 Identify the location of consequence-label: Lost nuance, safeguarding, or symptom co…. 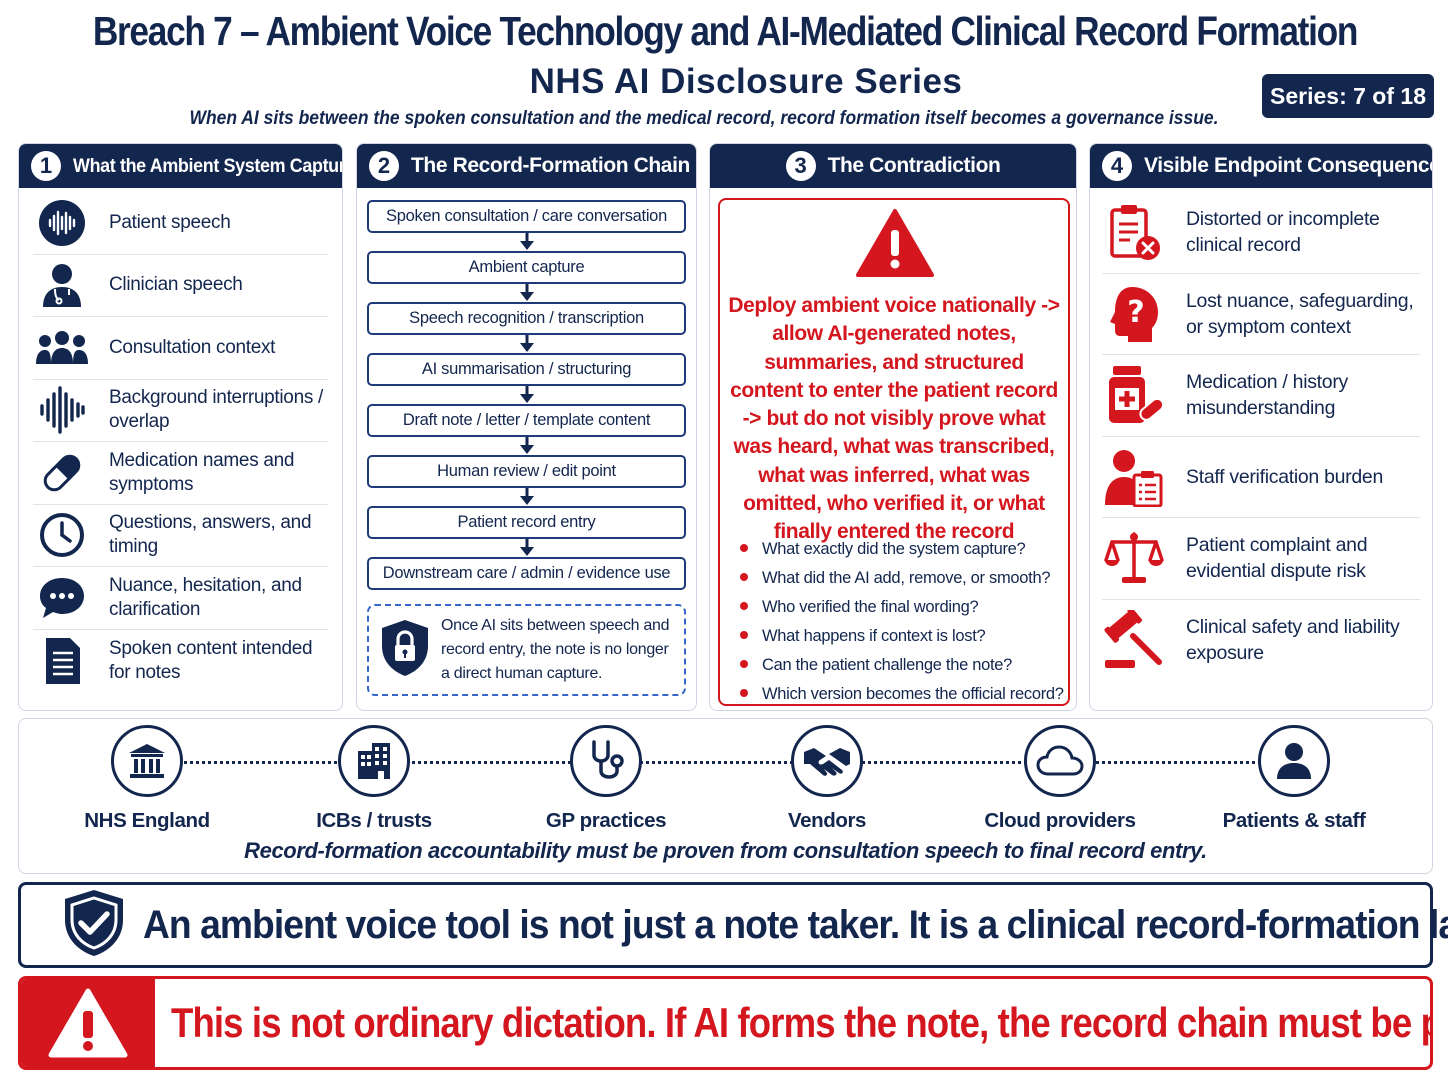
(1300, 313).